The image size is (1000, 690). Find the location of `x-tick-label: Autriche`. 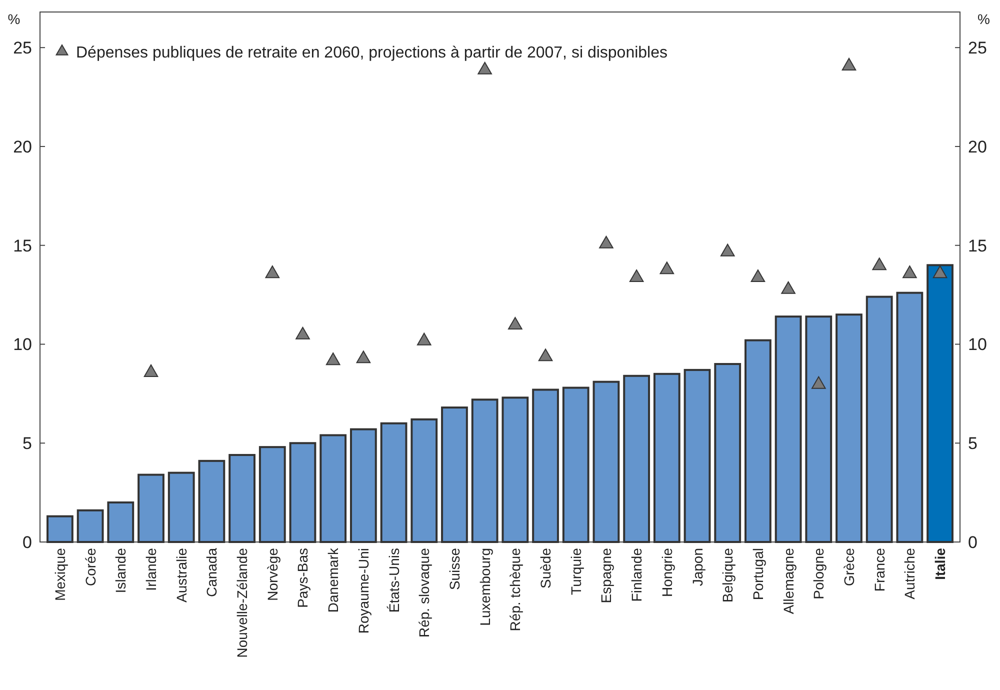

x-tick-label: Autriche is located at coordinates (910, 574).